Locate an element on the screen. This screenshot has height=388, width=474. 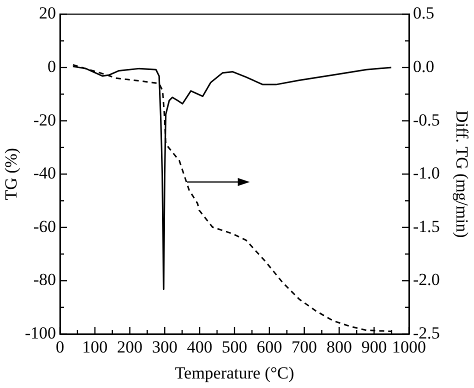
y-tick-label: -80 is located at coordinates (44, 280).